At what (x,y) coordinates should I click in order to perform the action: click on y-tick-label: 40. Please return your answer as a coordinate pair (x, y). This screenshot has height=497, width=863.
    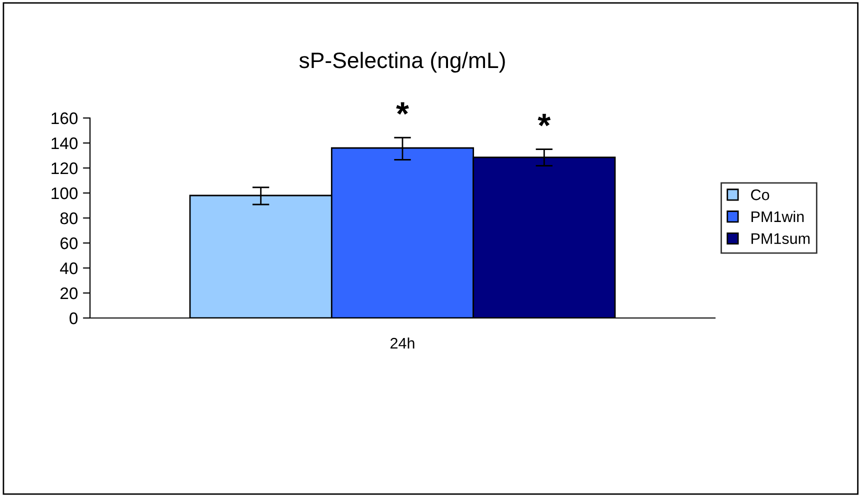
    Looking at the image, I should click on (69, 268).